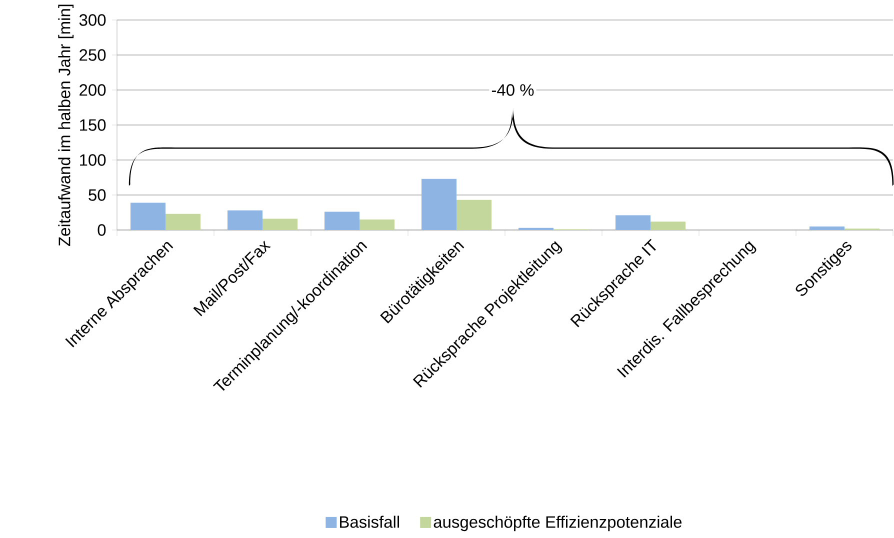  What do you see at coordinates (558, 524) in the screenshot?
I see `legend-label: ausgeschöpfte Effizienzpotenziale` at bounding box center [558, 524].